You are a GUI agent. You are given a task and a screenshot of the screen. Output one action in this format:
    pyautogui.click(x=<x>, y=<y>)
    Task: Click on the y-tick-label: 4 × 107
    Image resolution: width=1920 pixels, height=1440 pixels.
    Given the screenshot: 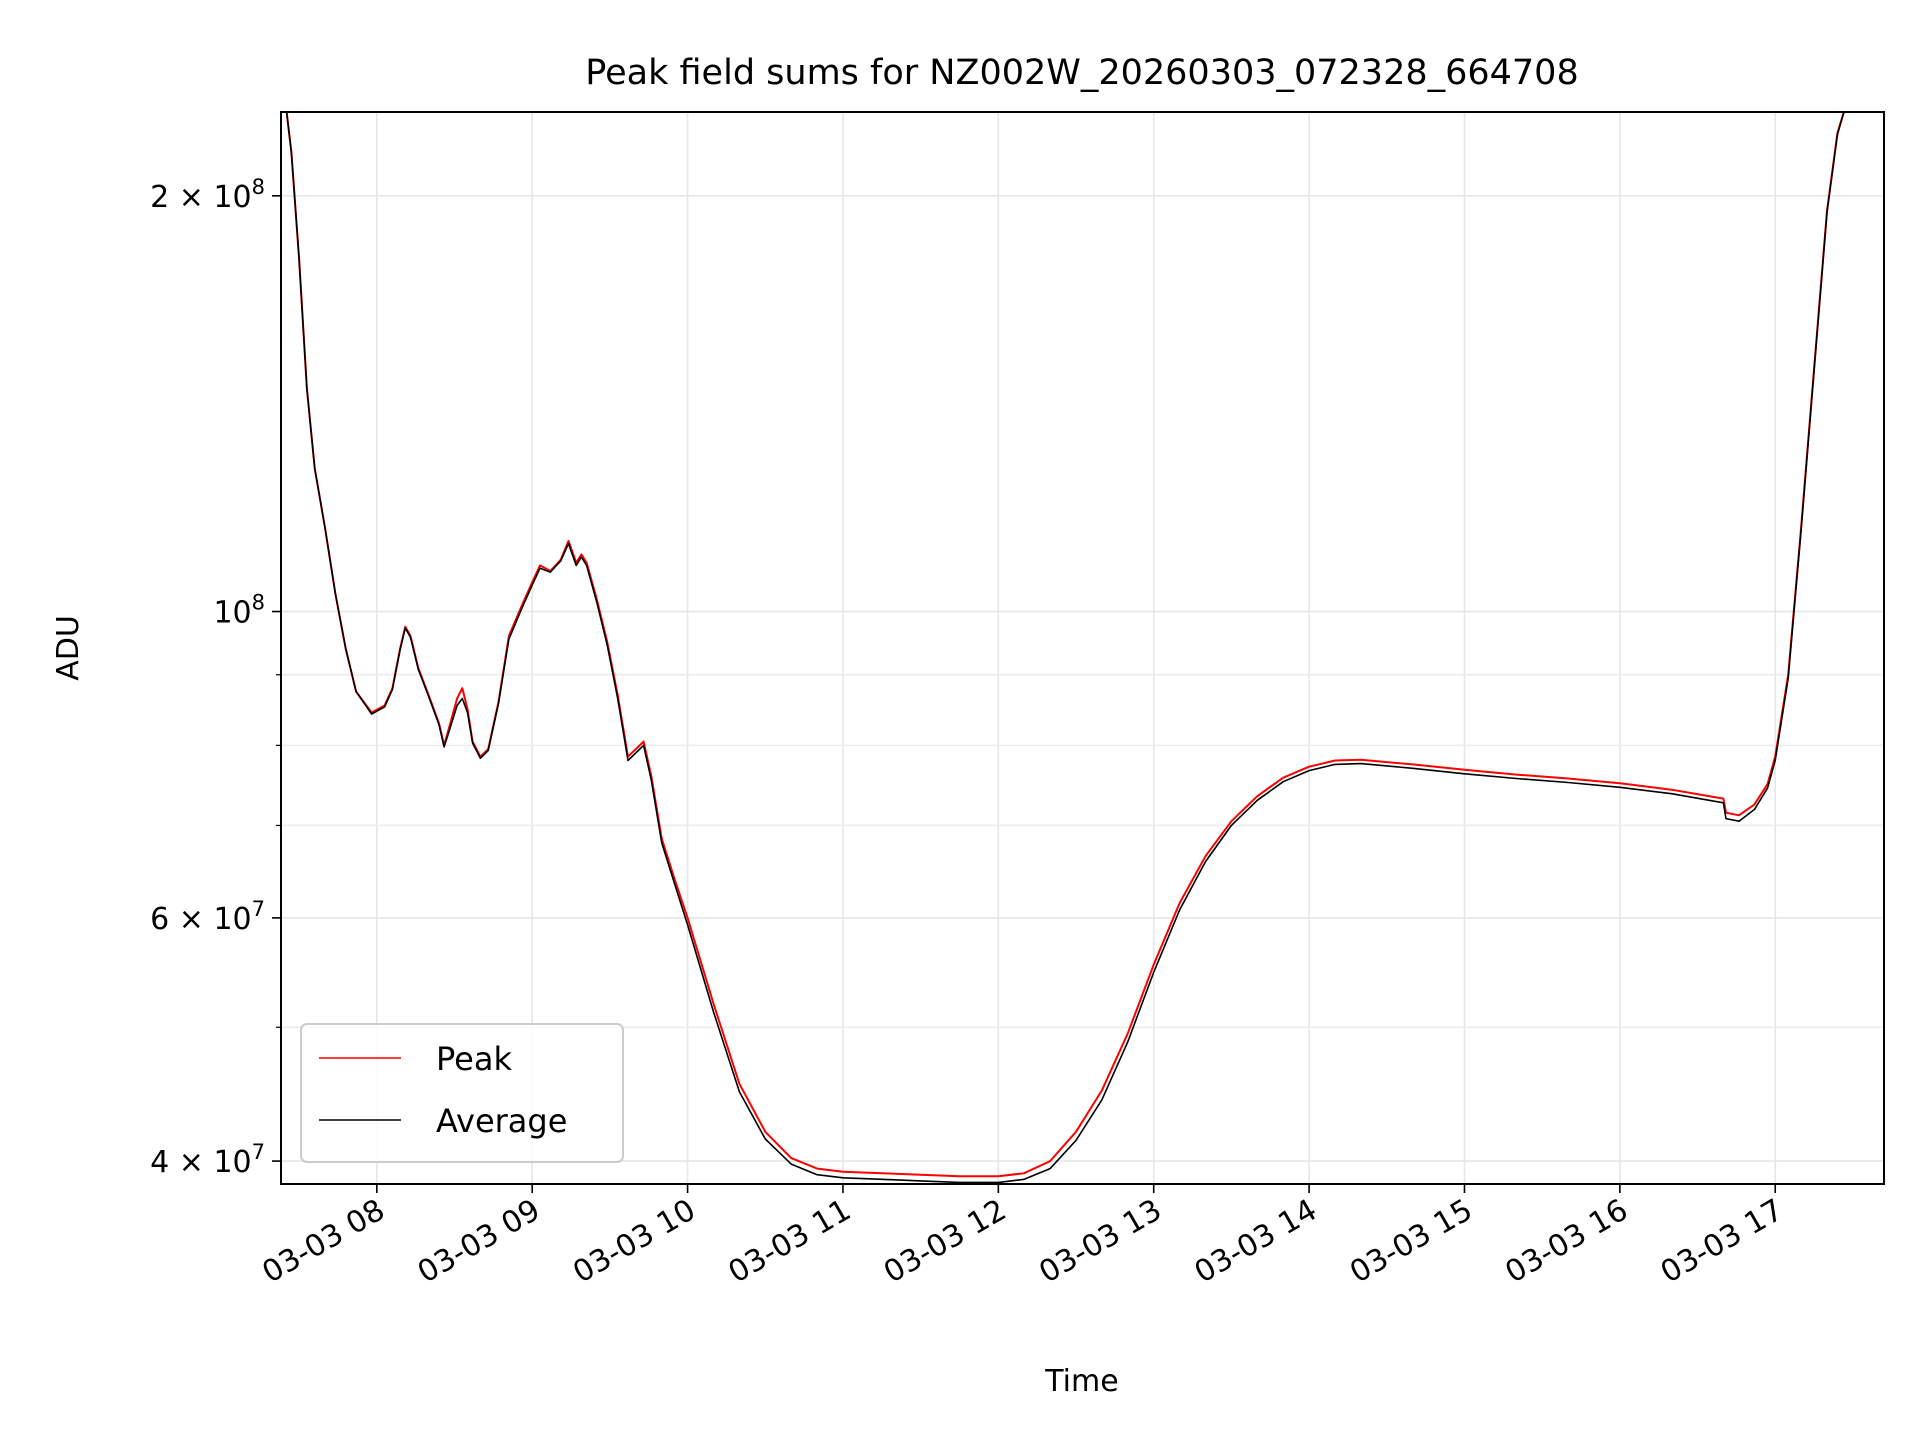 What is the action you would take?
    pyautogui.click(x=207, y=1160)
    